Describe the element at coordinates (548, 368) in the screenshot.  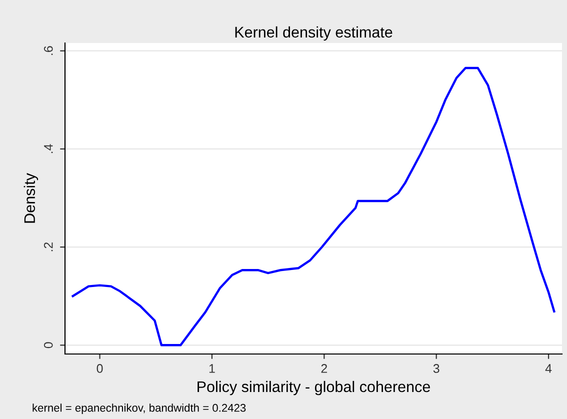
I see `x-tick-label: 4` at that location.